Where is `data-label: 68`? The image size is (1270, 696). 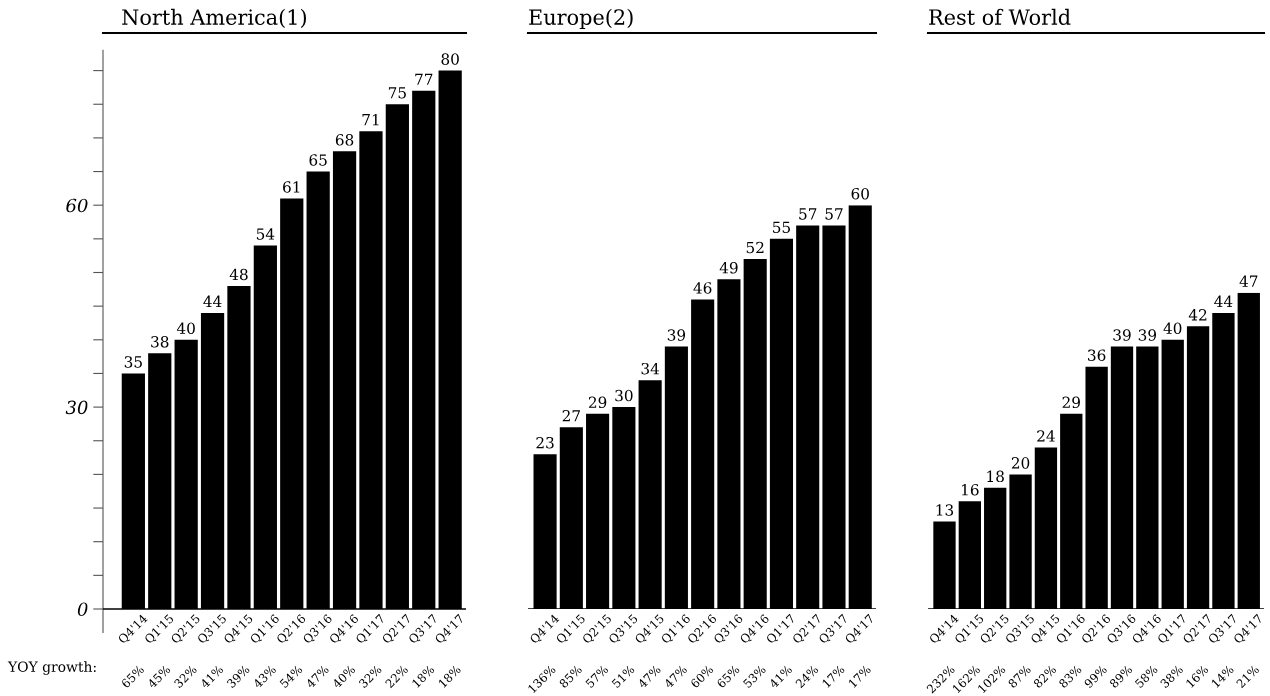 data-label: 68 is located at coordinates (344, 140).